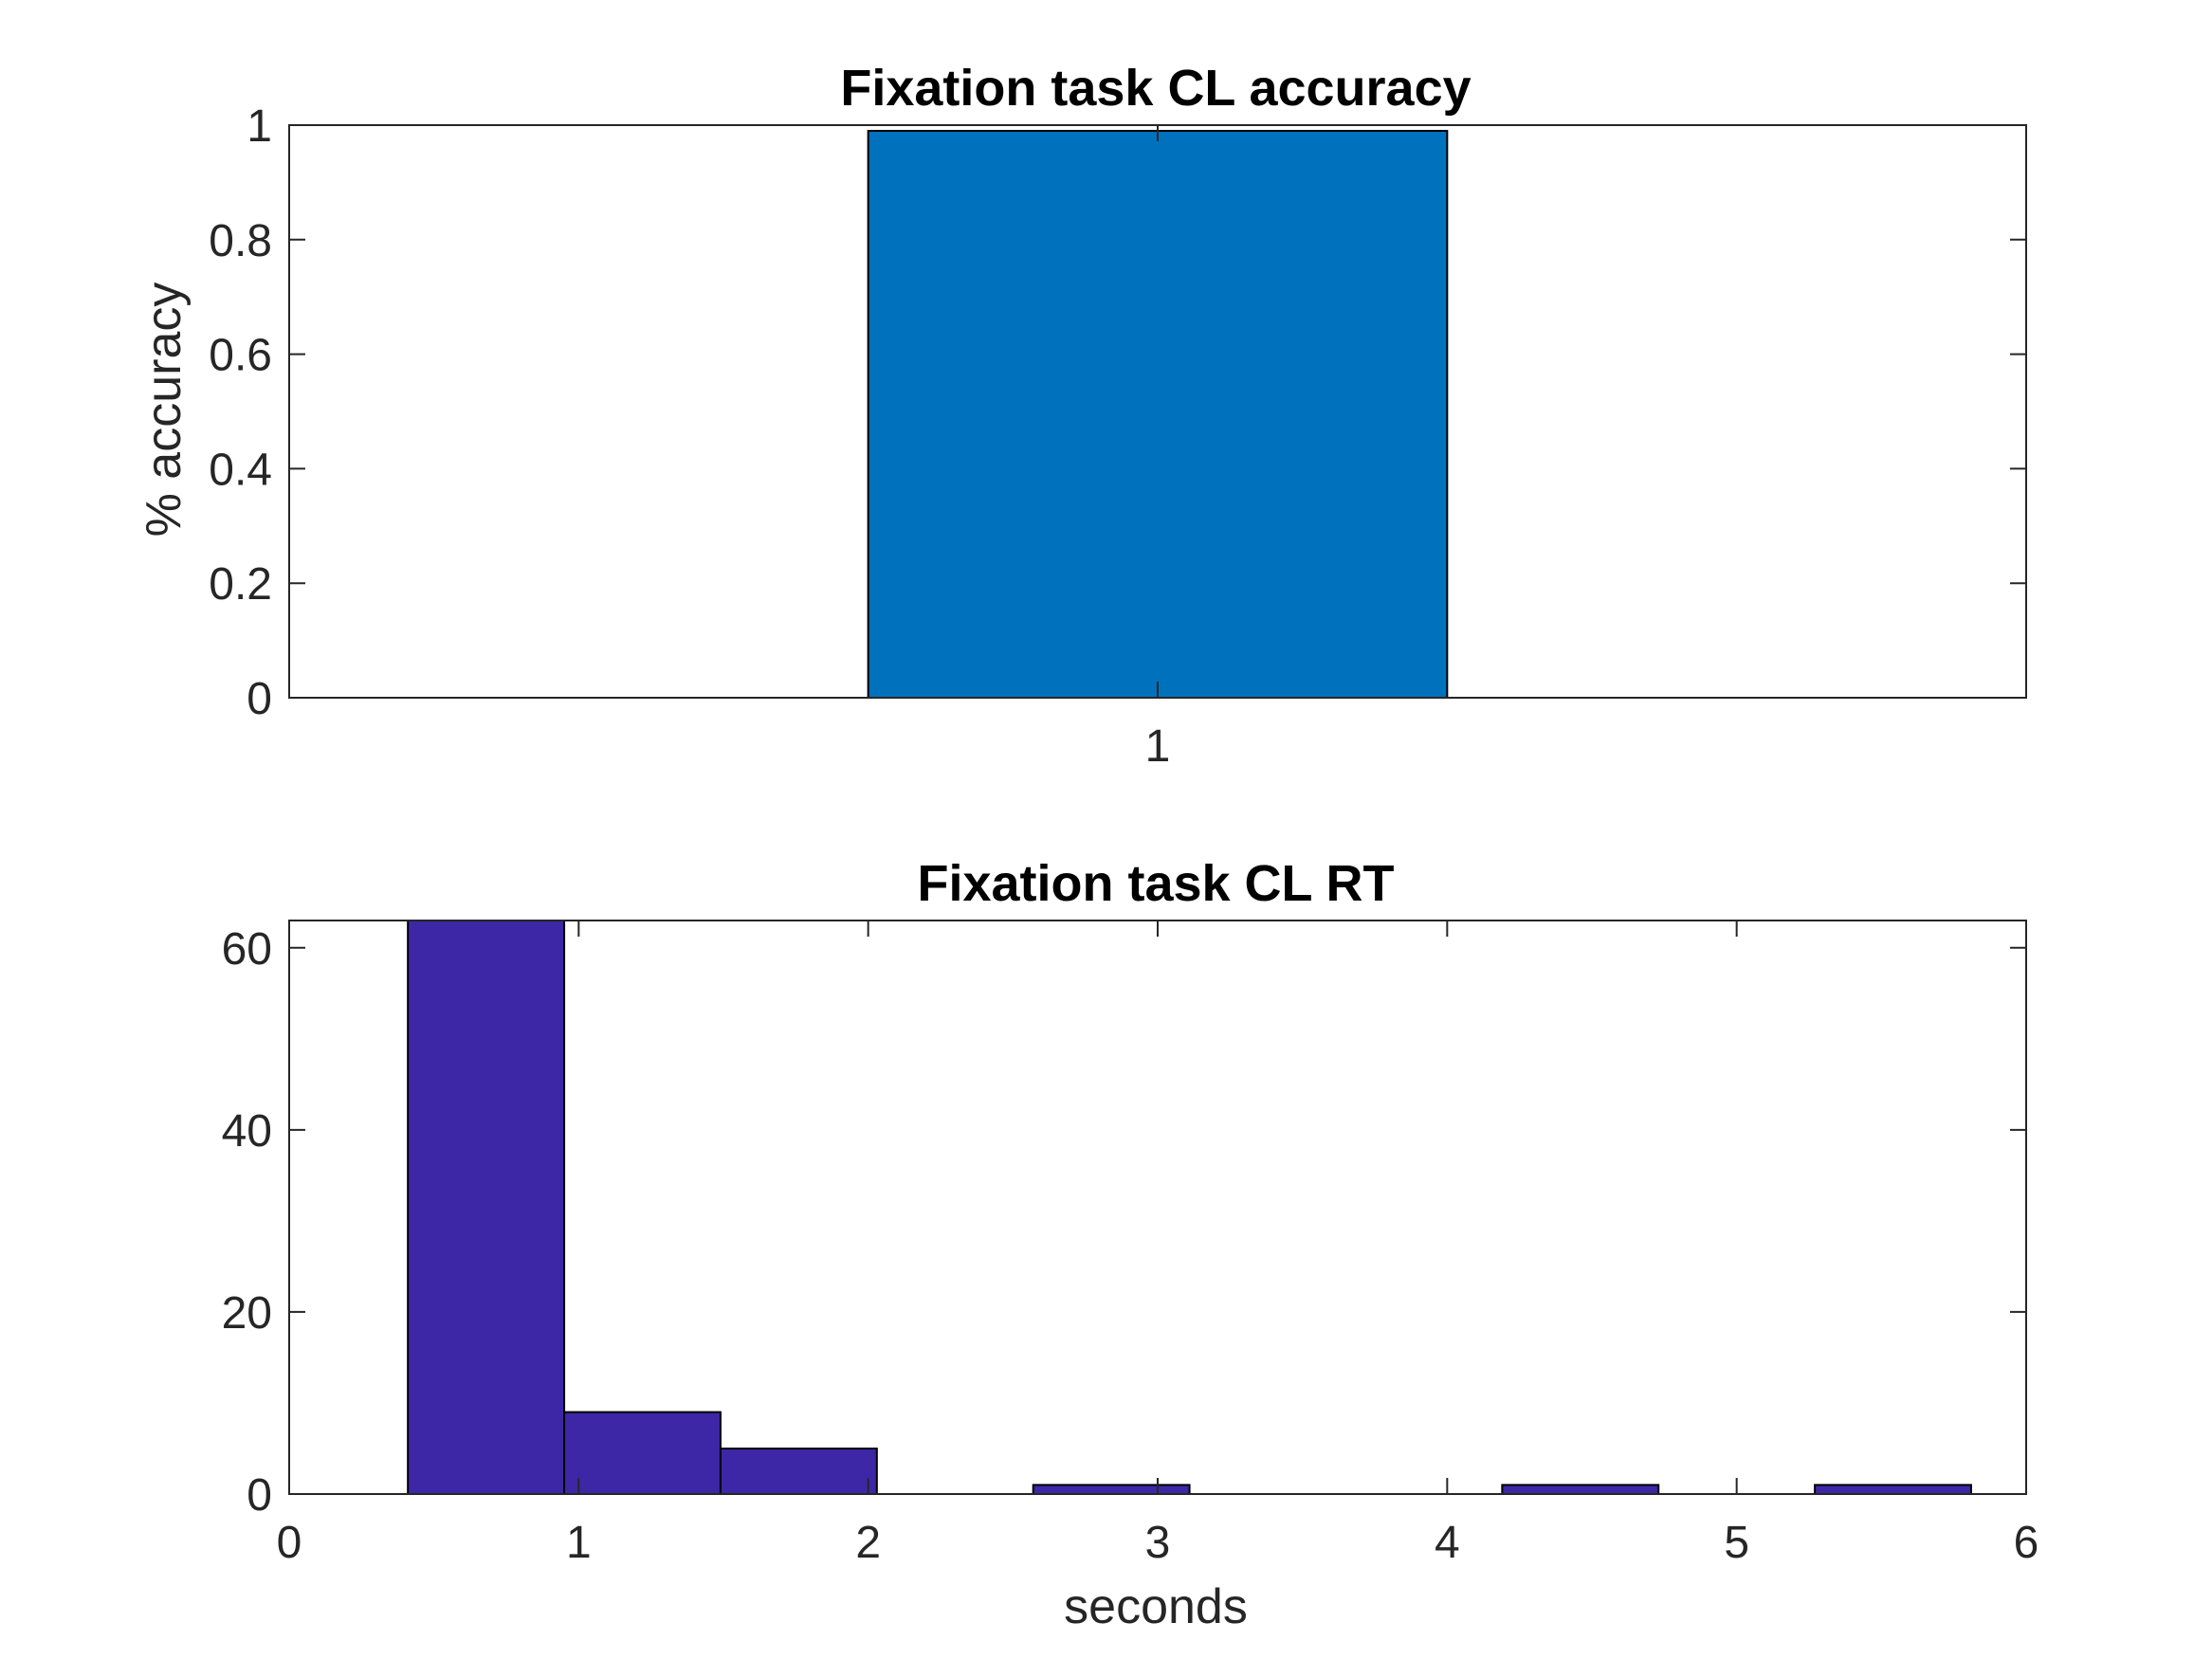  What do you see at coordinates (259, 1495) in the screenshot?
I see `rt-y-tick-label: 0` at bounding box center [259, 1495].